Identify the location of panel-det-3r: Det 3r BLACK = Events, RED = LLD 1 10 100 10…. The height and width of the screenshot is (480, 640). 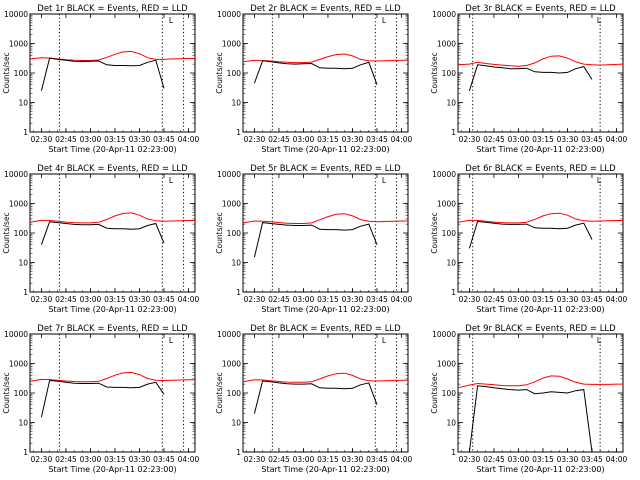
(528, 79).